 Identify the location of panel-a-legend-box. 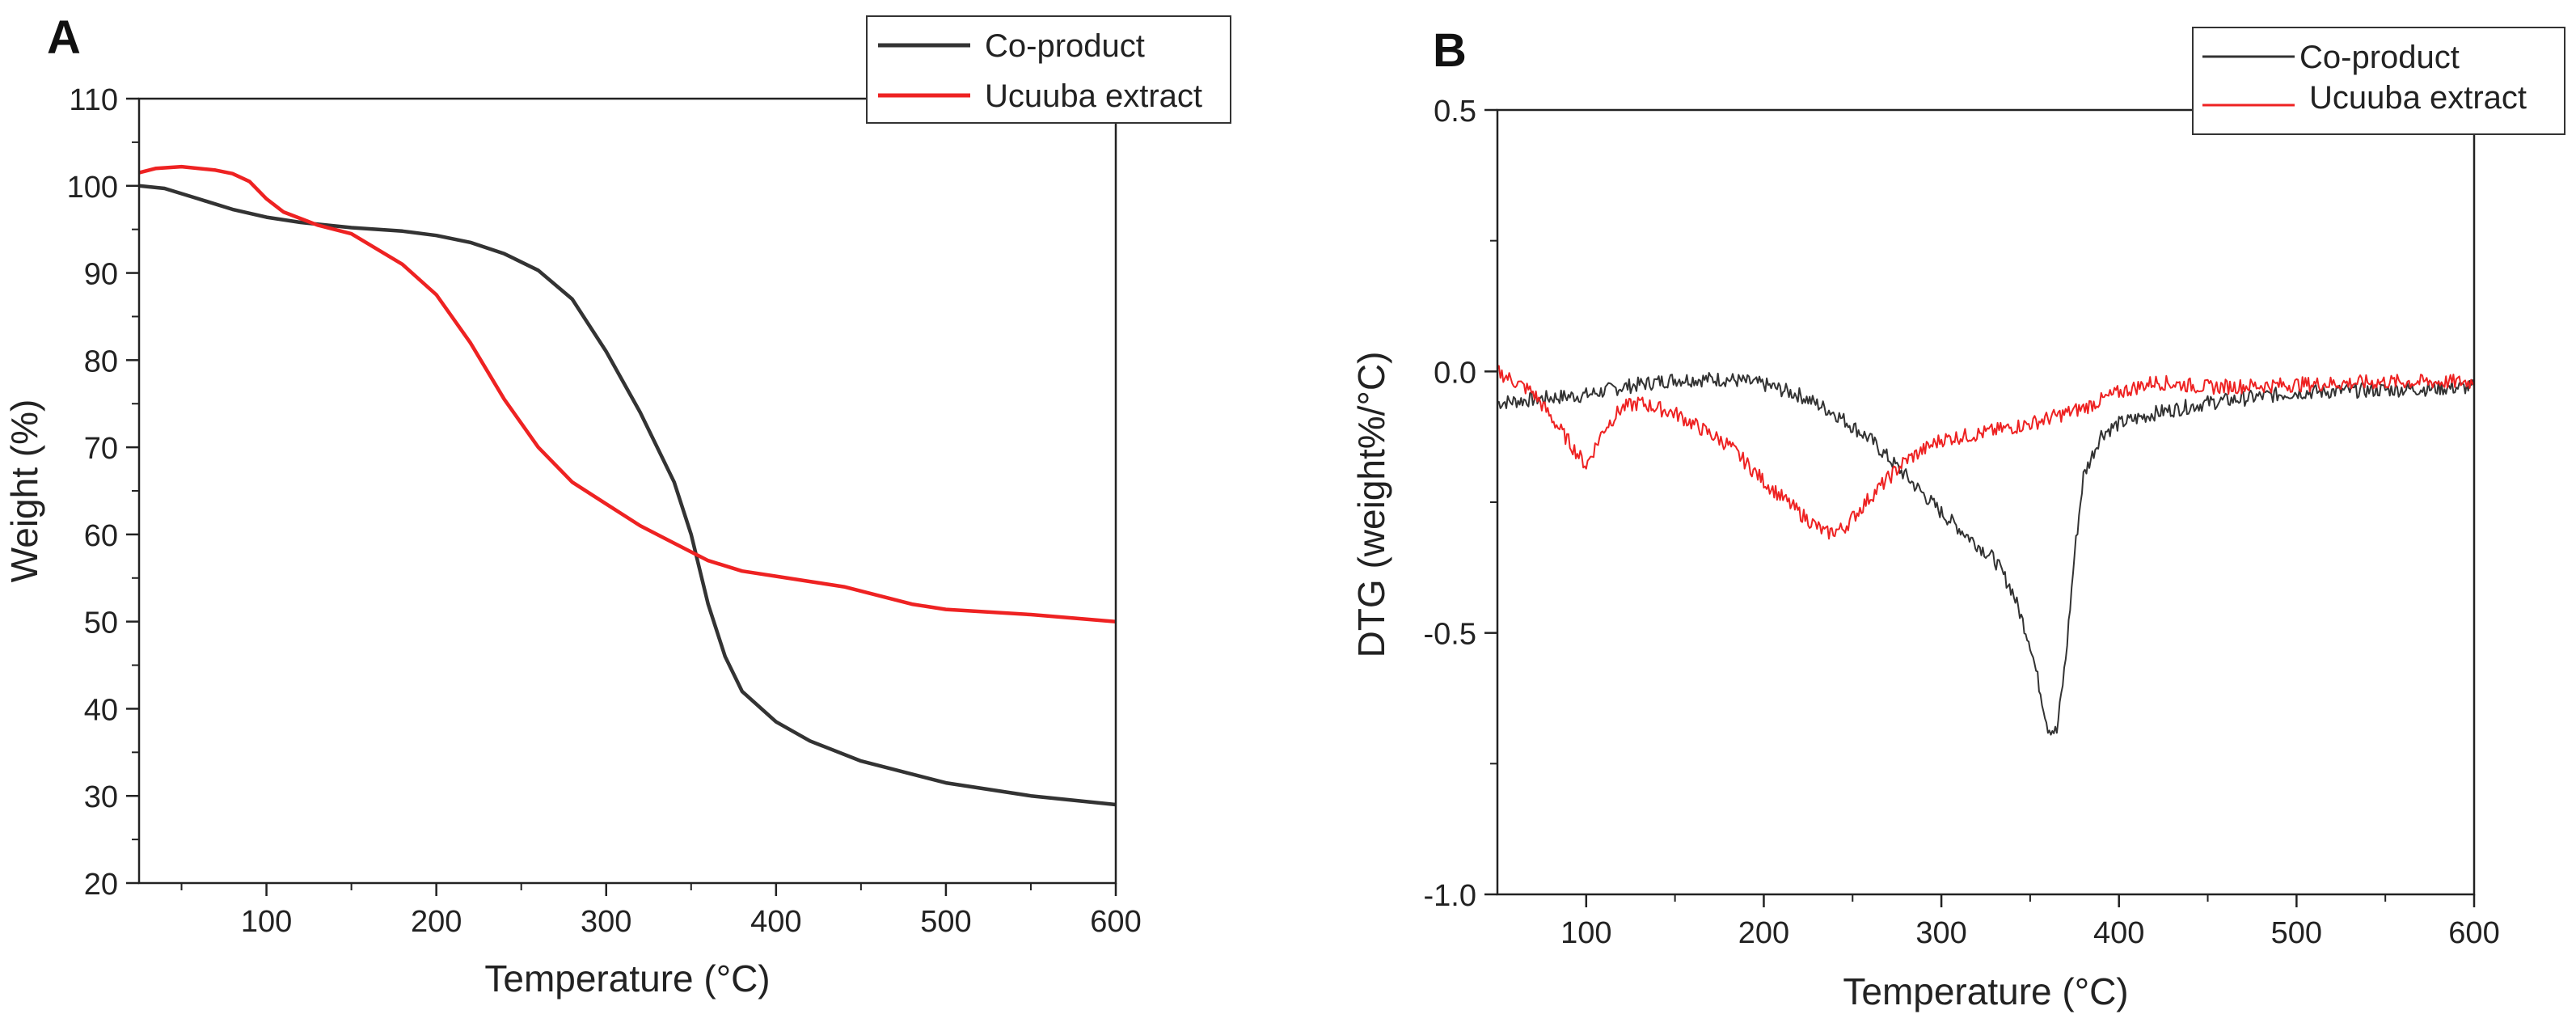
(1048, 69).